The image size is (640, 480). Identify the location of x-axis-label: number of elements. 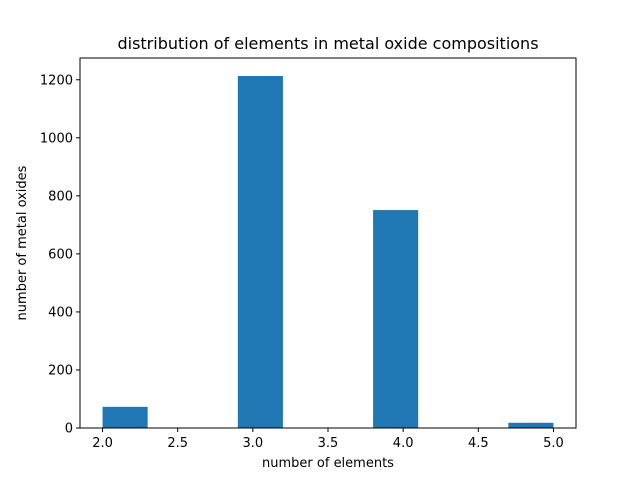
(328, 463).